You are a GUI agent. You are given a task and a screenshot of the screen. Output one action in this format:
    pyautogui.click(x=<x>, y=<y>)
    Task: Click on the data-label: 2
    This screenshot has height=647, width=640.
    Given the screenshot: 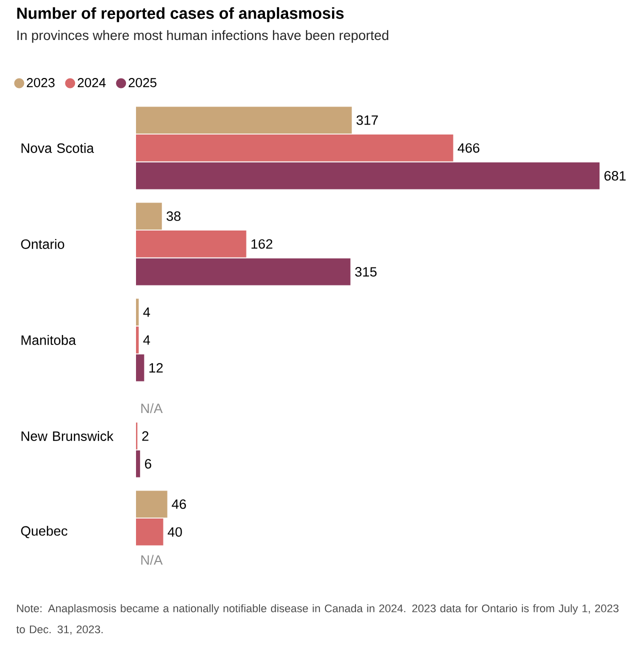 What is the action you would take?
    pyautogui.click(x=145, y=436)
    